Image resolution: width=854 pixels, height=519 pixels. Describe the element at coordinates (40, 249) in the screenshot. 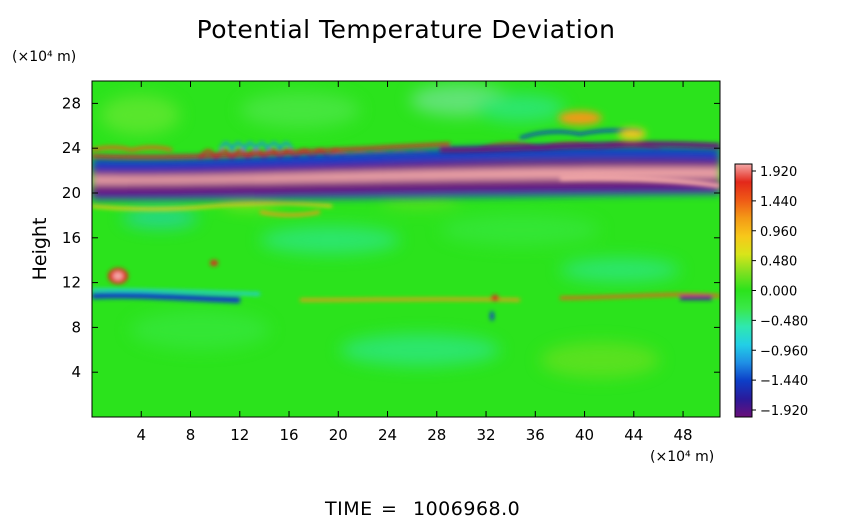

I see `y-axis-label: Height` at that location.